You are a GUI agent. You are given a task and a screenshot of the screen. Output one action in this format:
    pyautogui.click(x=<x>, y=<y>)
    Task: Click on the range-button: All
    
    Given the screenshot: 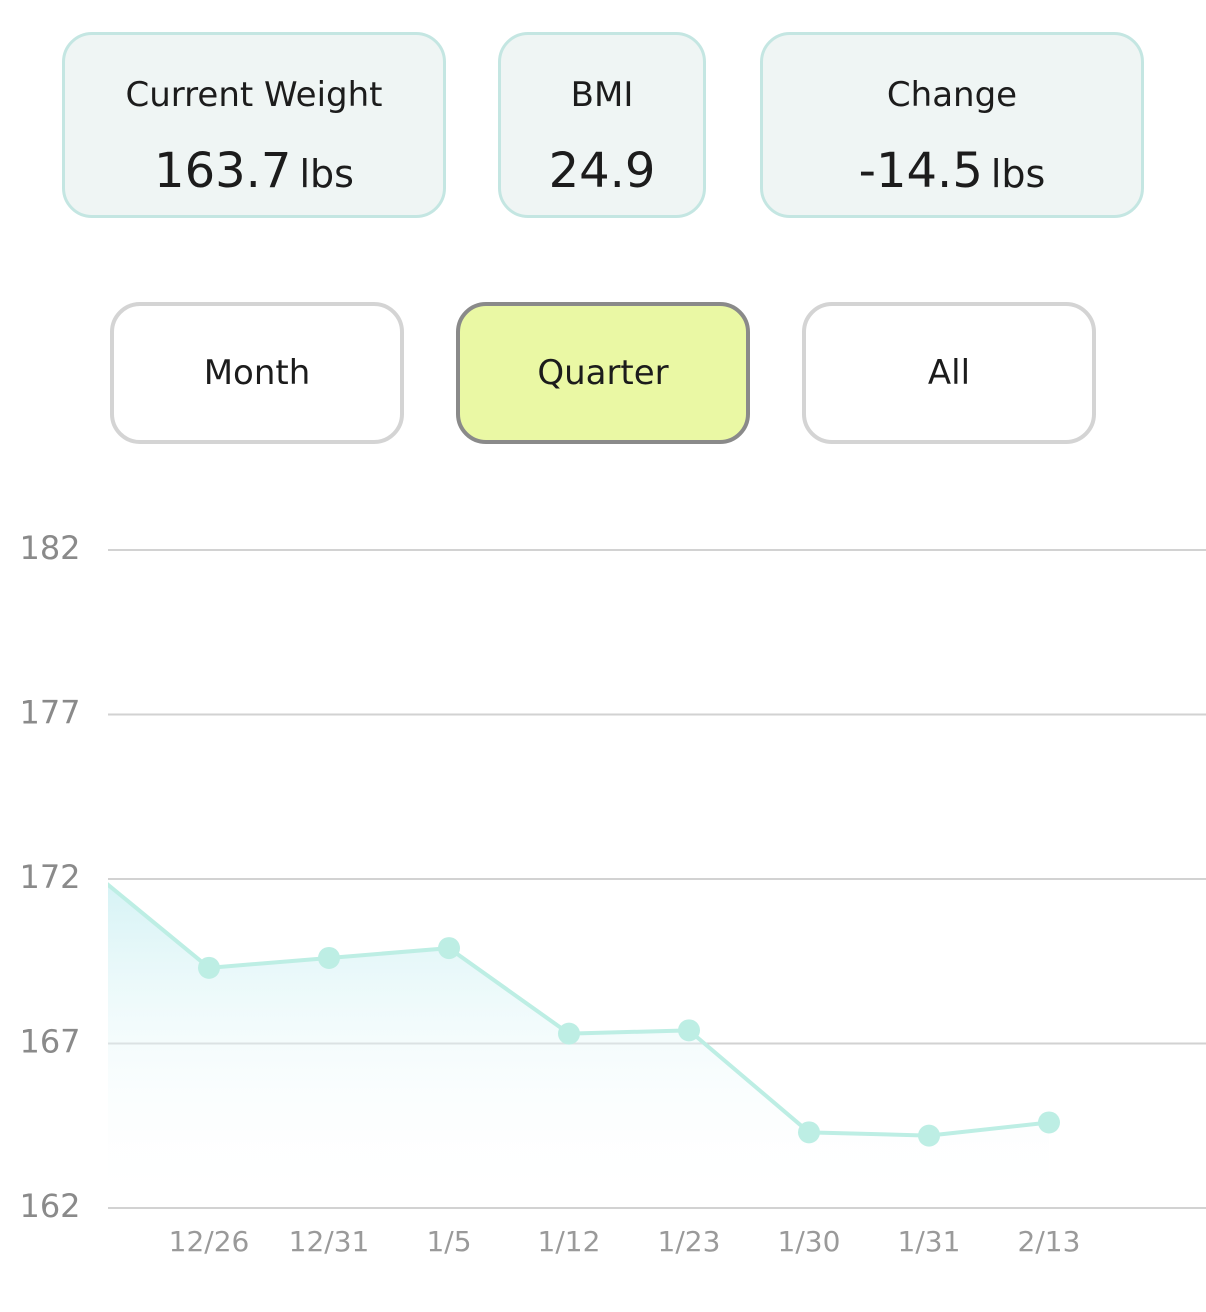 What is the action you would take?
    pyautogui.click(x=949, y=373)
    